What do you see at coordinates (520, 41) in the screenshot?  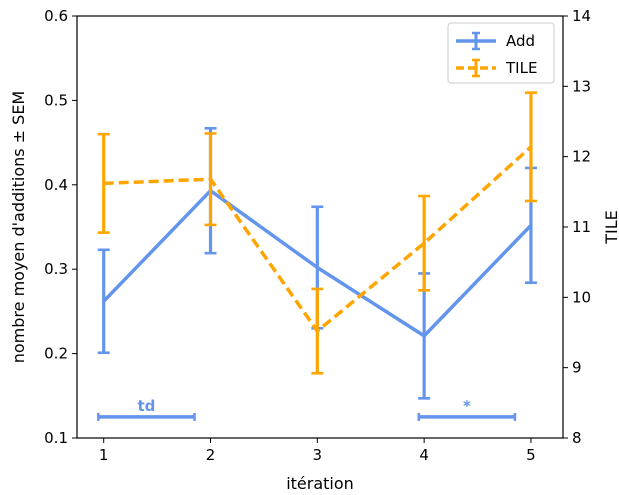 I see `legend-label-add: Add` at bounding box center [520, 41].